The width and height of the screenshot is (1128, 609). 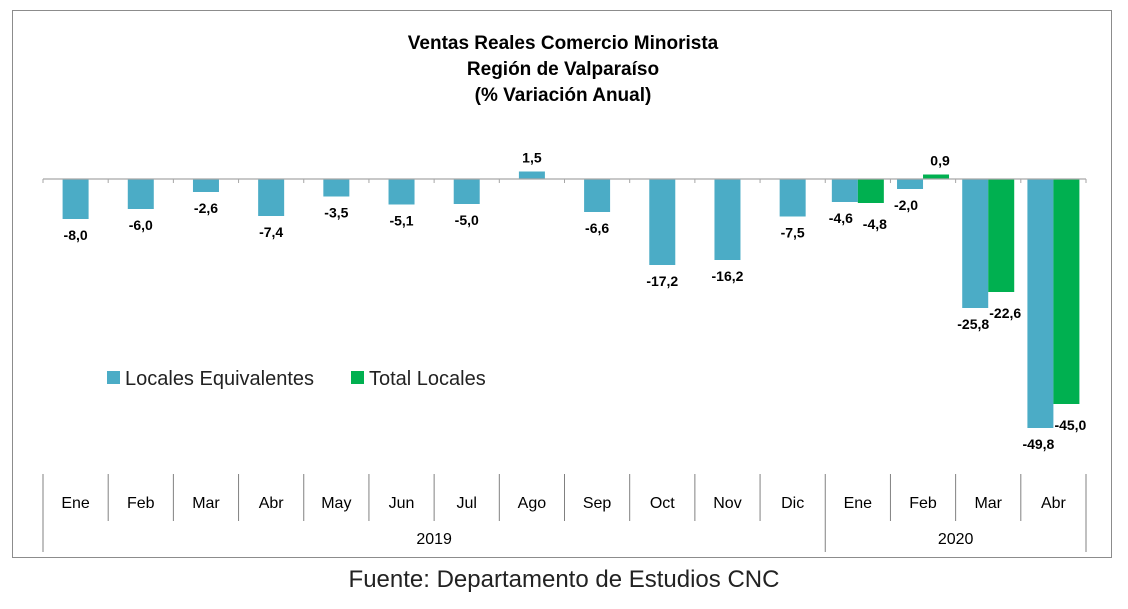 I want to click on legend-swatch-total-locales, so click(x=357, y=377).